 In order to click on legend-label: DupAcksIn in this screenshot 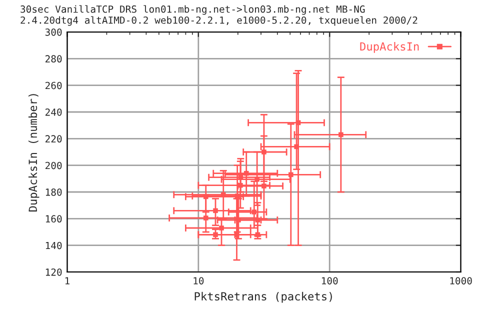, I will do `click(389, 47)`.